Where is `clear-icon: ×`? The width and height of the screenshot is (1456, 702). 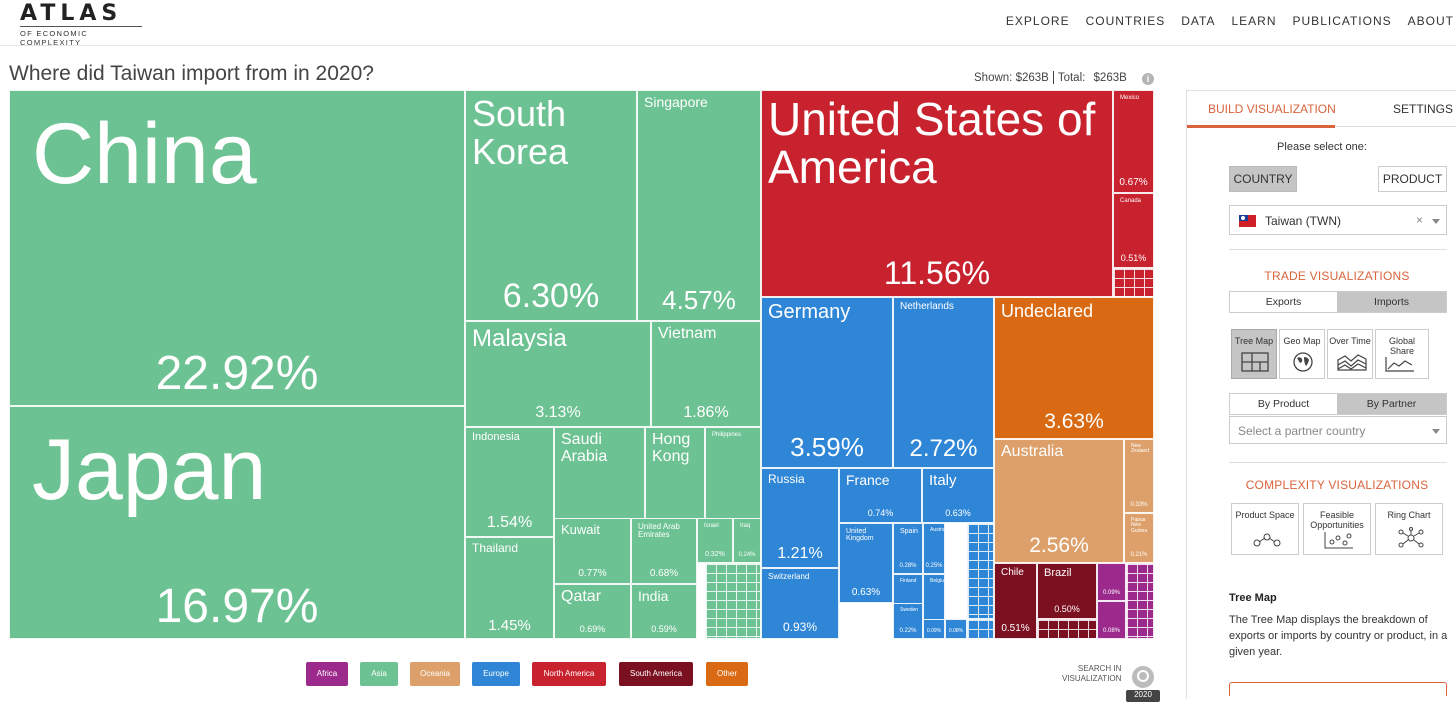 clear-icon: × is located at coordinates (1420, 220).